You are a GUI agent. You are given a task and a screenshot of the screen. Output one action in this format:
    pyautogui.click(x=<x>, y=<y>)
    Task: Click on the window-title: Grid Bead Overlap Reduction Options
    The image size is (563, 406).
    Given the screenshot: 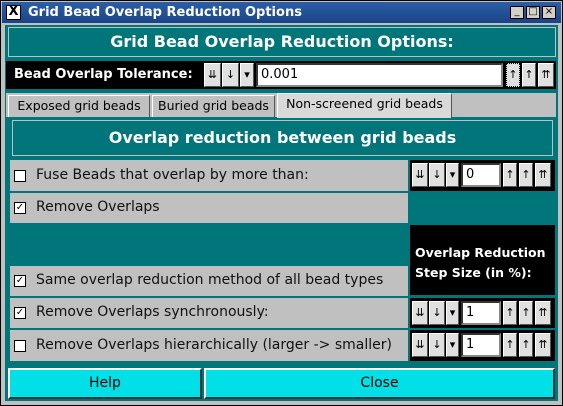 What is the action you would take?
    pyautogui.click(x=165, y=12)
    